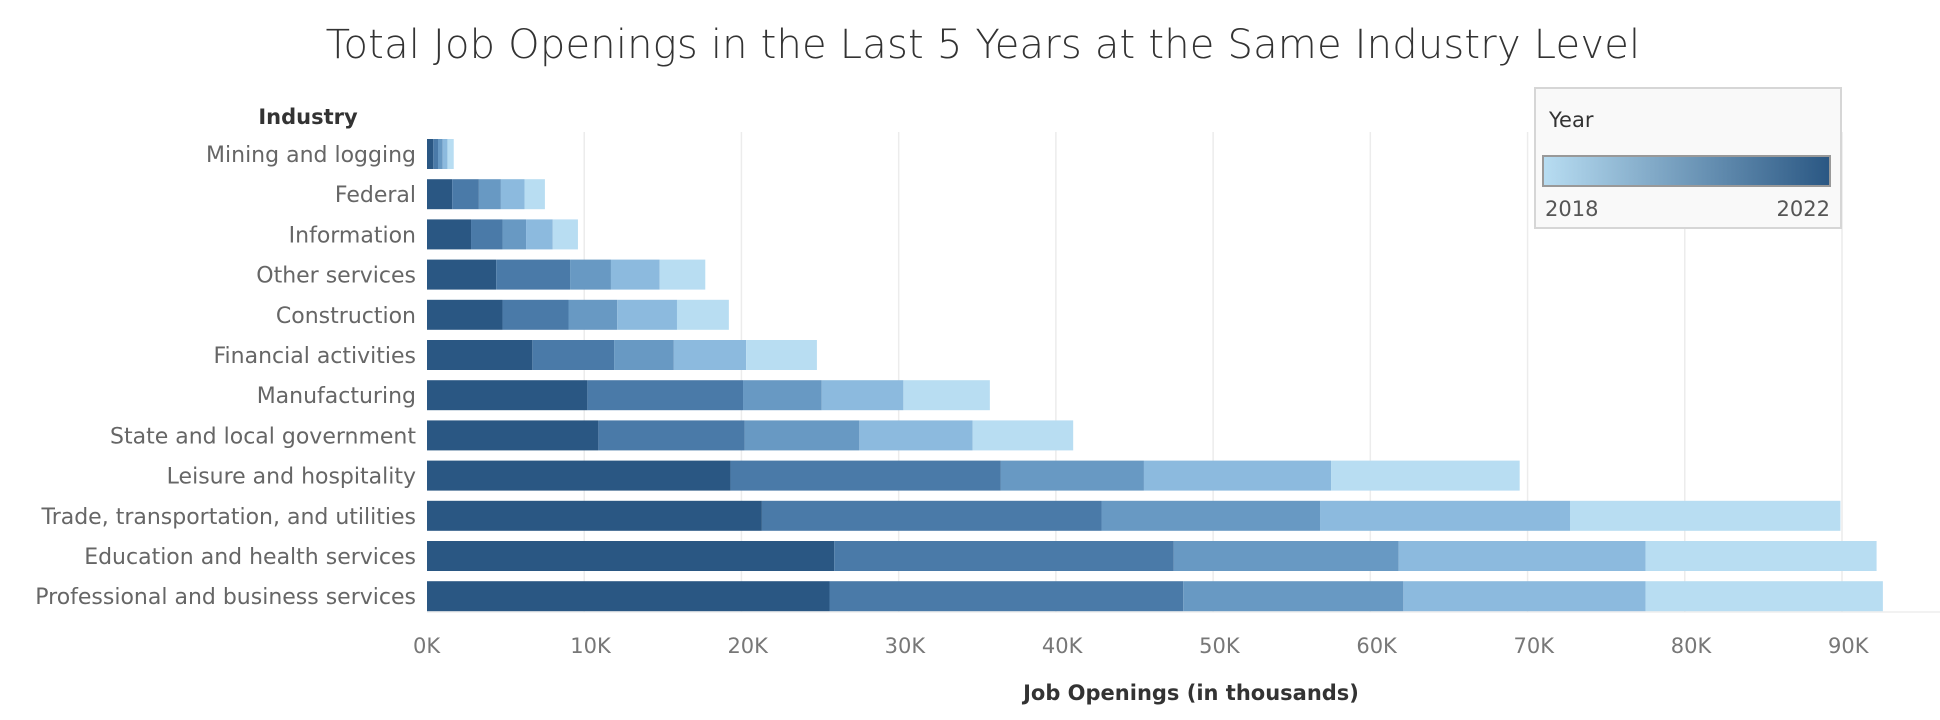 The width and height of the screenshot is (1940, 720). I want to click on category-label: Manufacturing, so click(336, 396).